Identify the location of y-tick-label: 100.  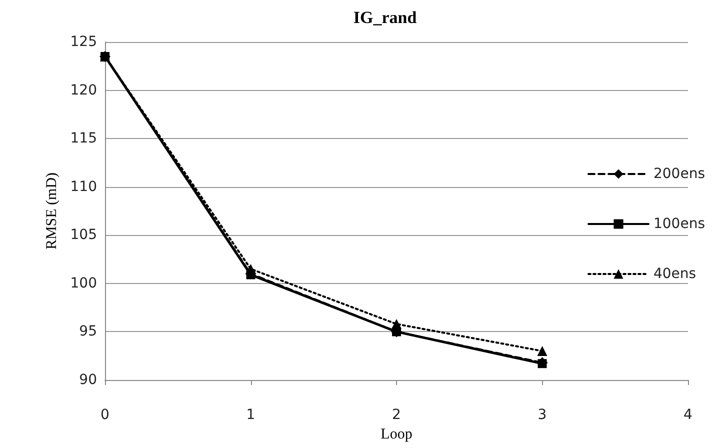
(83, 283).